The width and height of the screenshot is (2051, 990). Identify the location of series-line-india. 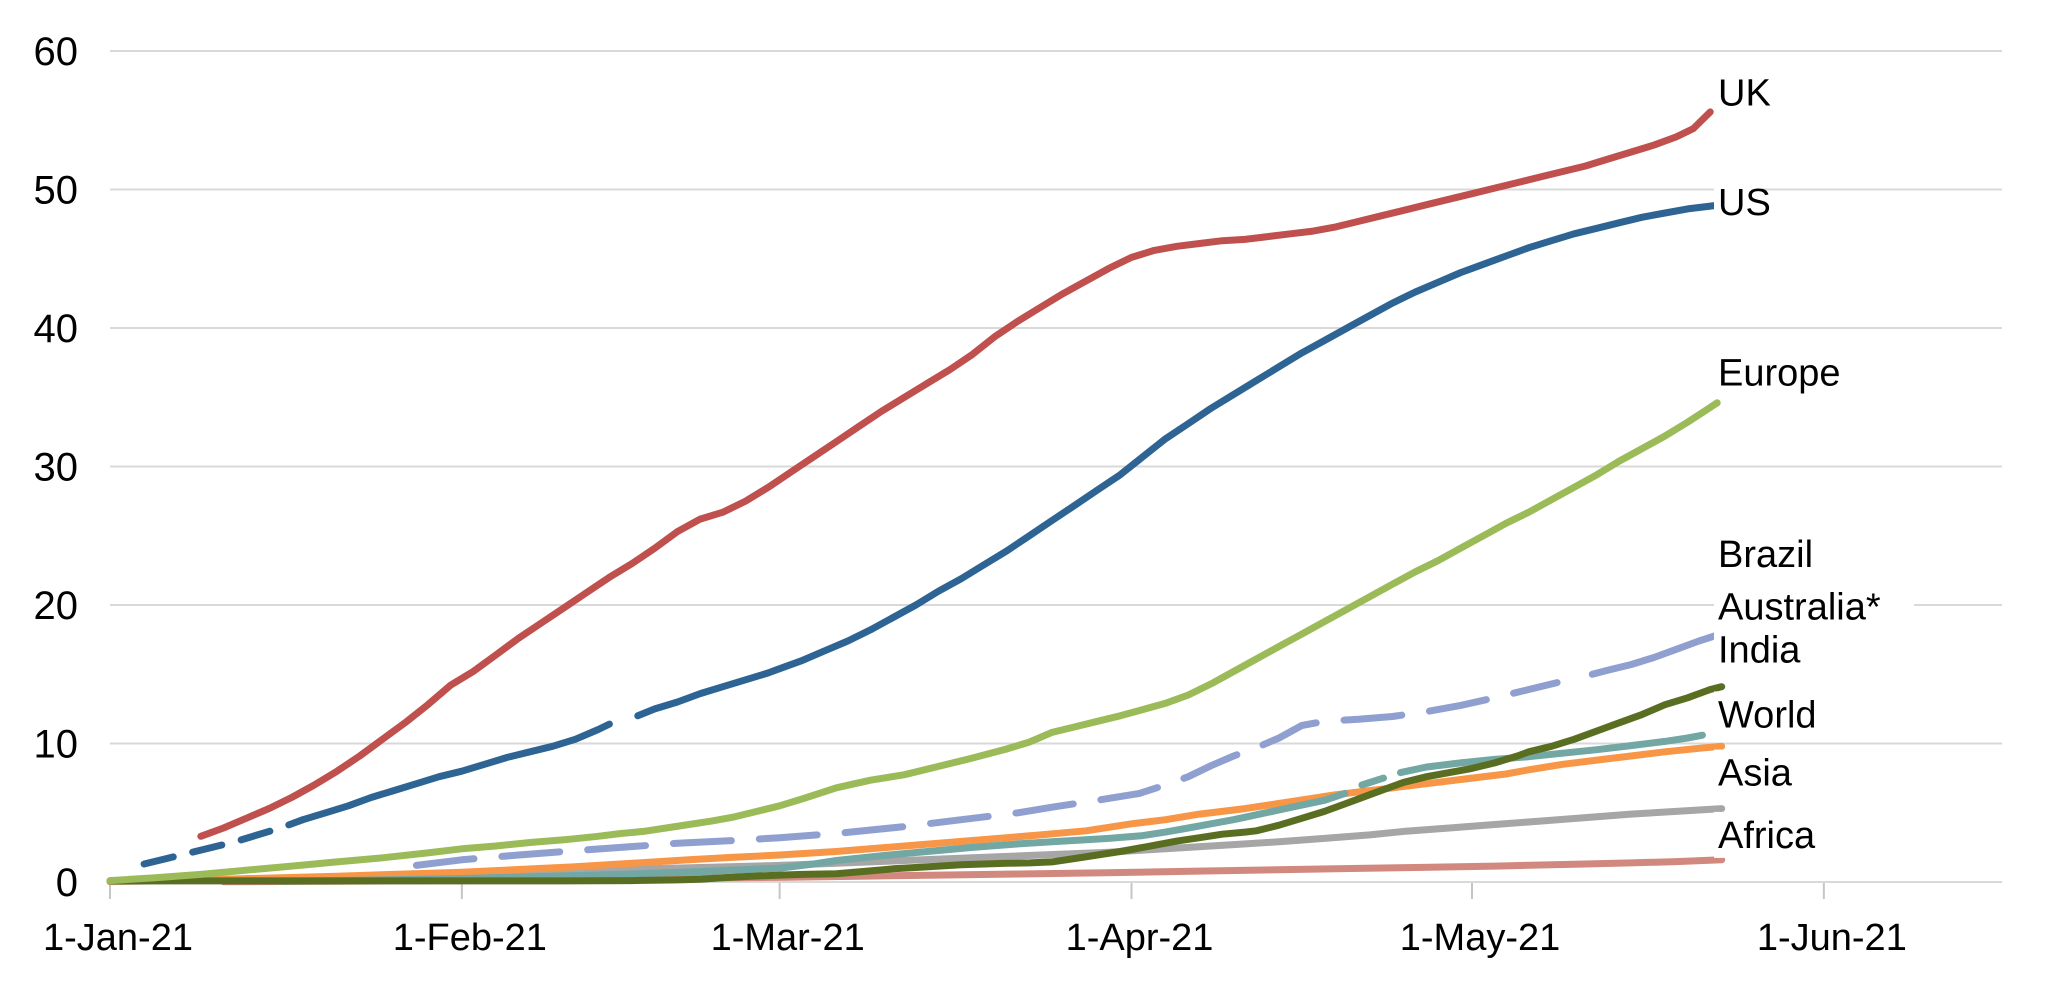
(812, 837).